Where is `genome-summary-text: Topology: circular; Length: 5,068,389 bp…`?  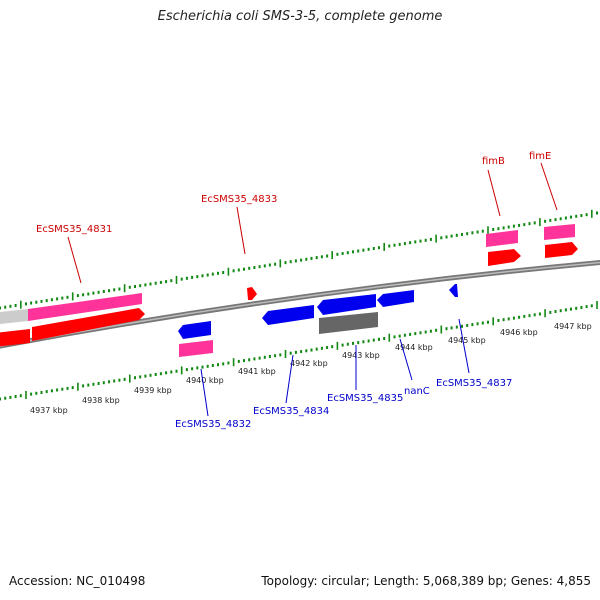 genome-summary-text: Topology: circular; Length: 5,068,389 bp… is located at coordinates (426, 581).